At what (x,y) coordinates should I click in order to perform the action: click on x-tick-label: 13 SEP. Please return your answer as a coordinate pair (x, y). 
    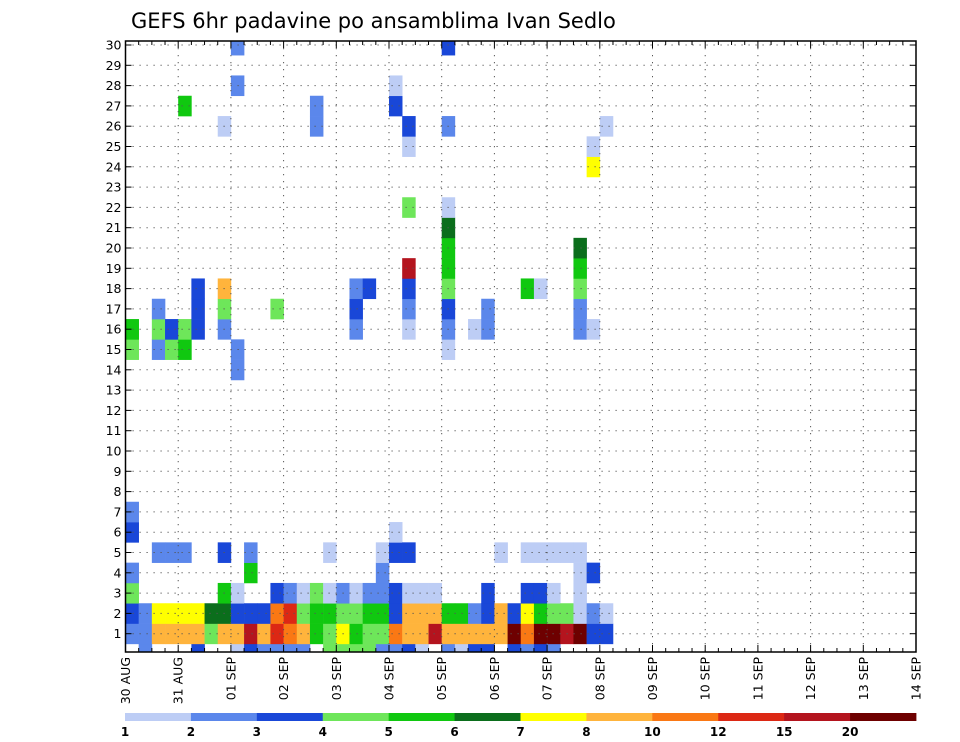
    Looking at the image, I should click on (863, 679).